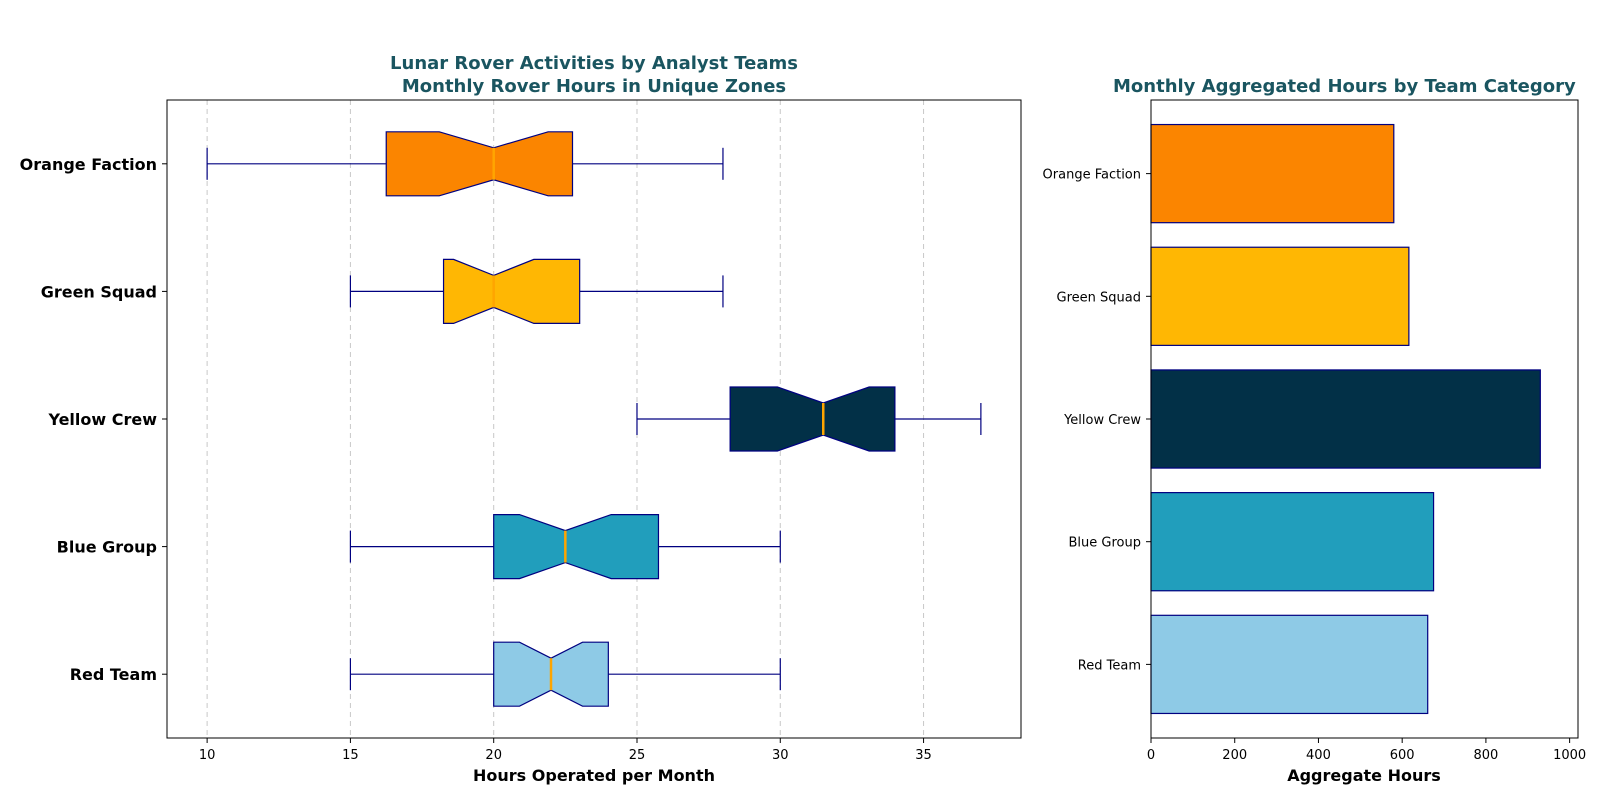  I want to click on bar-y-tick-label-green-squad: Green Squad, so click(1099, 297).